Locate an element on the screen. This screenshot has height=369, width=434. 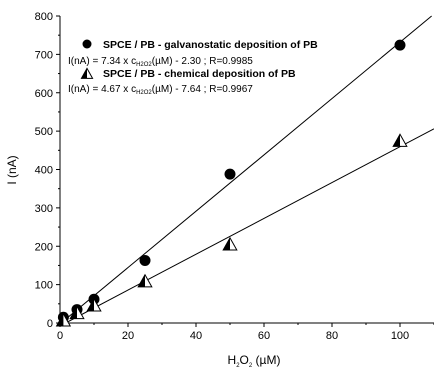
y-tick-label: 400 is located at coordinates (44, 171).